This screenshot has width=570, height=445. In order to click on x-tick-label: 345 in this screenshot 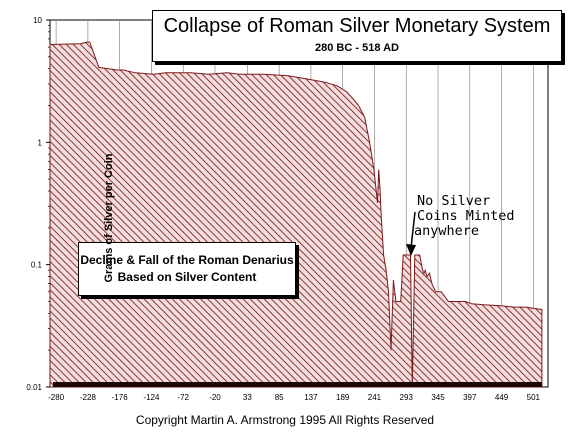, I will do `click(438, 397)`.